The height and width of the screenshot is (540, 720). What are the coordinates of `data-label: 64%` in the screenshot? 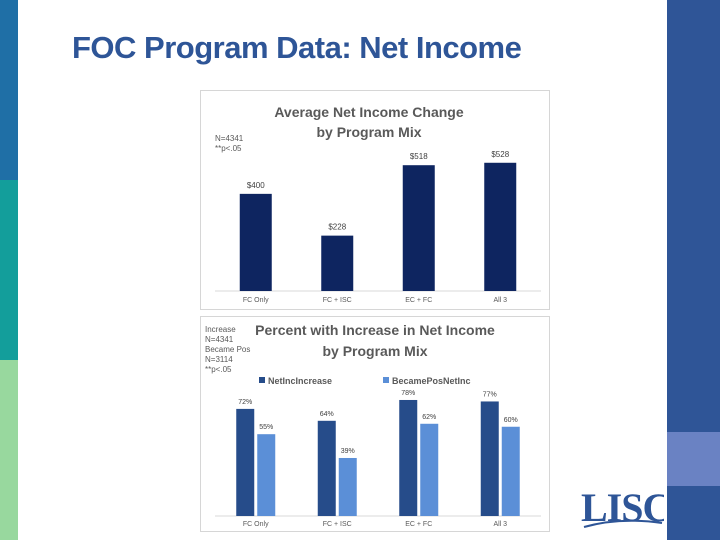 It's located at (327, 414).